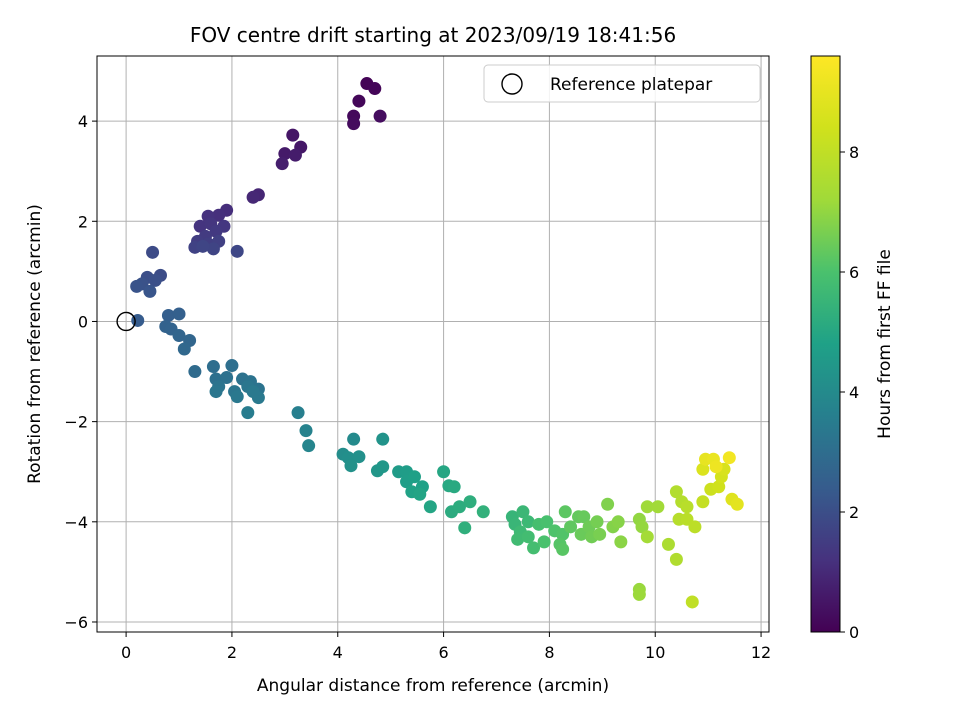  What do you see at coordinates (232, 652) in the screenshot?
I see `x-tick-label: 2` at bounding box center [232, 652].